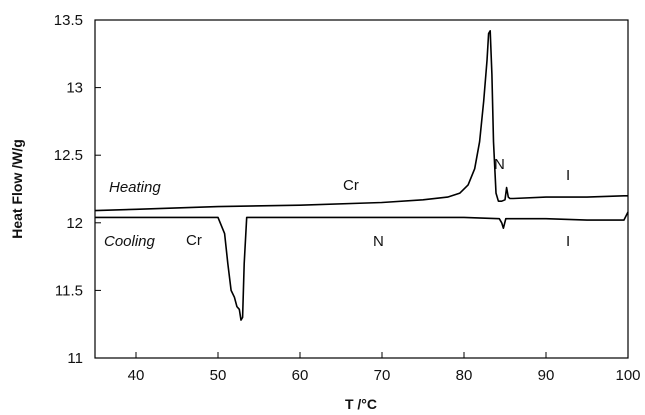  Describe the element at coordinates (351, 185) in the screenshot. I see `heating-phase-cr: Cr` at that location.